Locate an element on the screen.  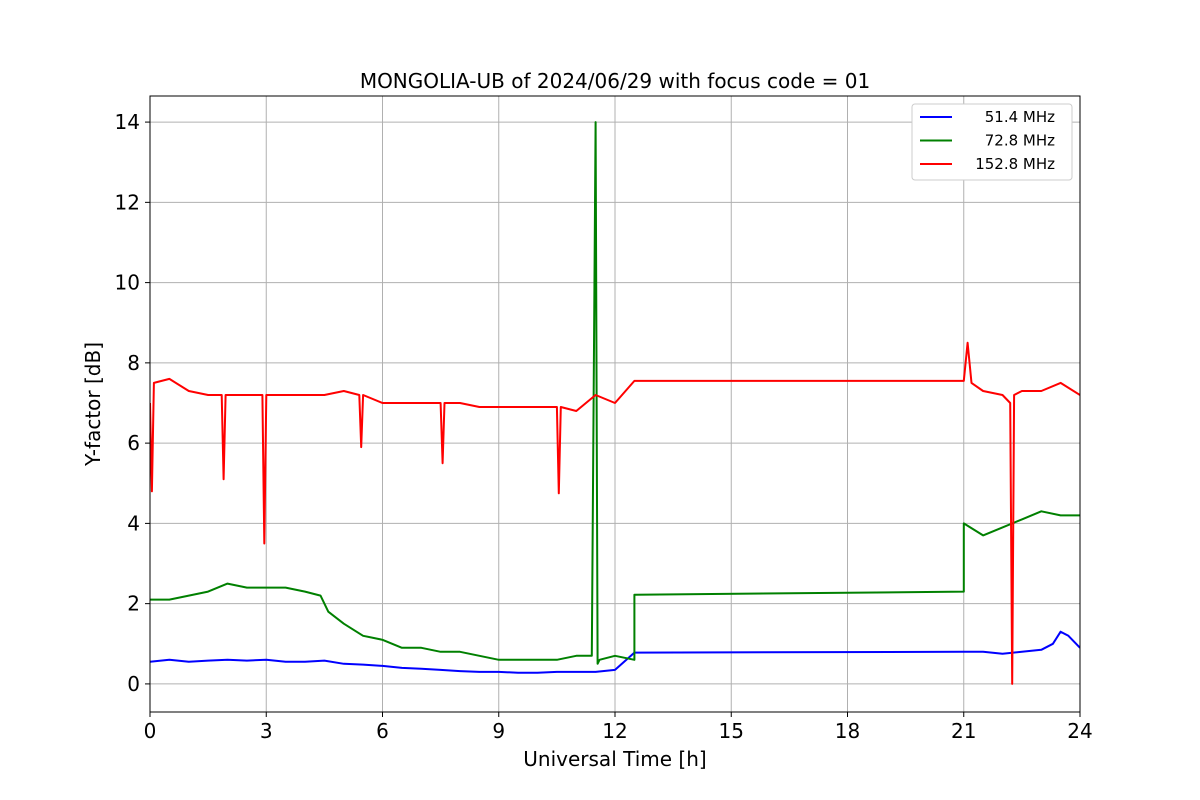
y-axis: 0 2 4 6 8 10 12 14 is located at coordinates (132, 403).